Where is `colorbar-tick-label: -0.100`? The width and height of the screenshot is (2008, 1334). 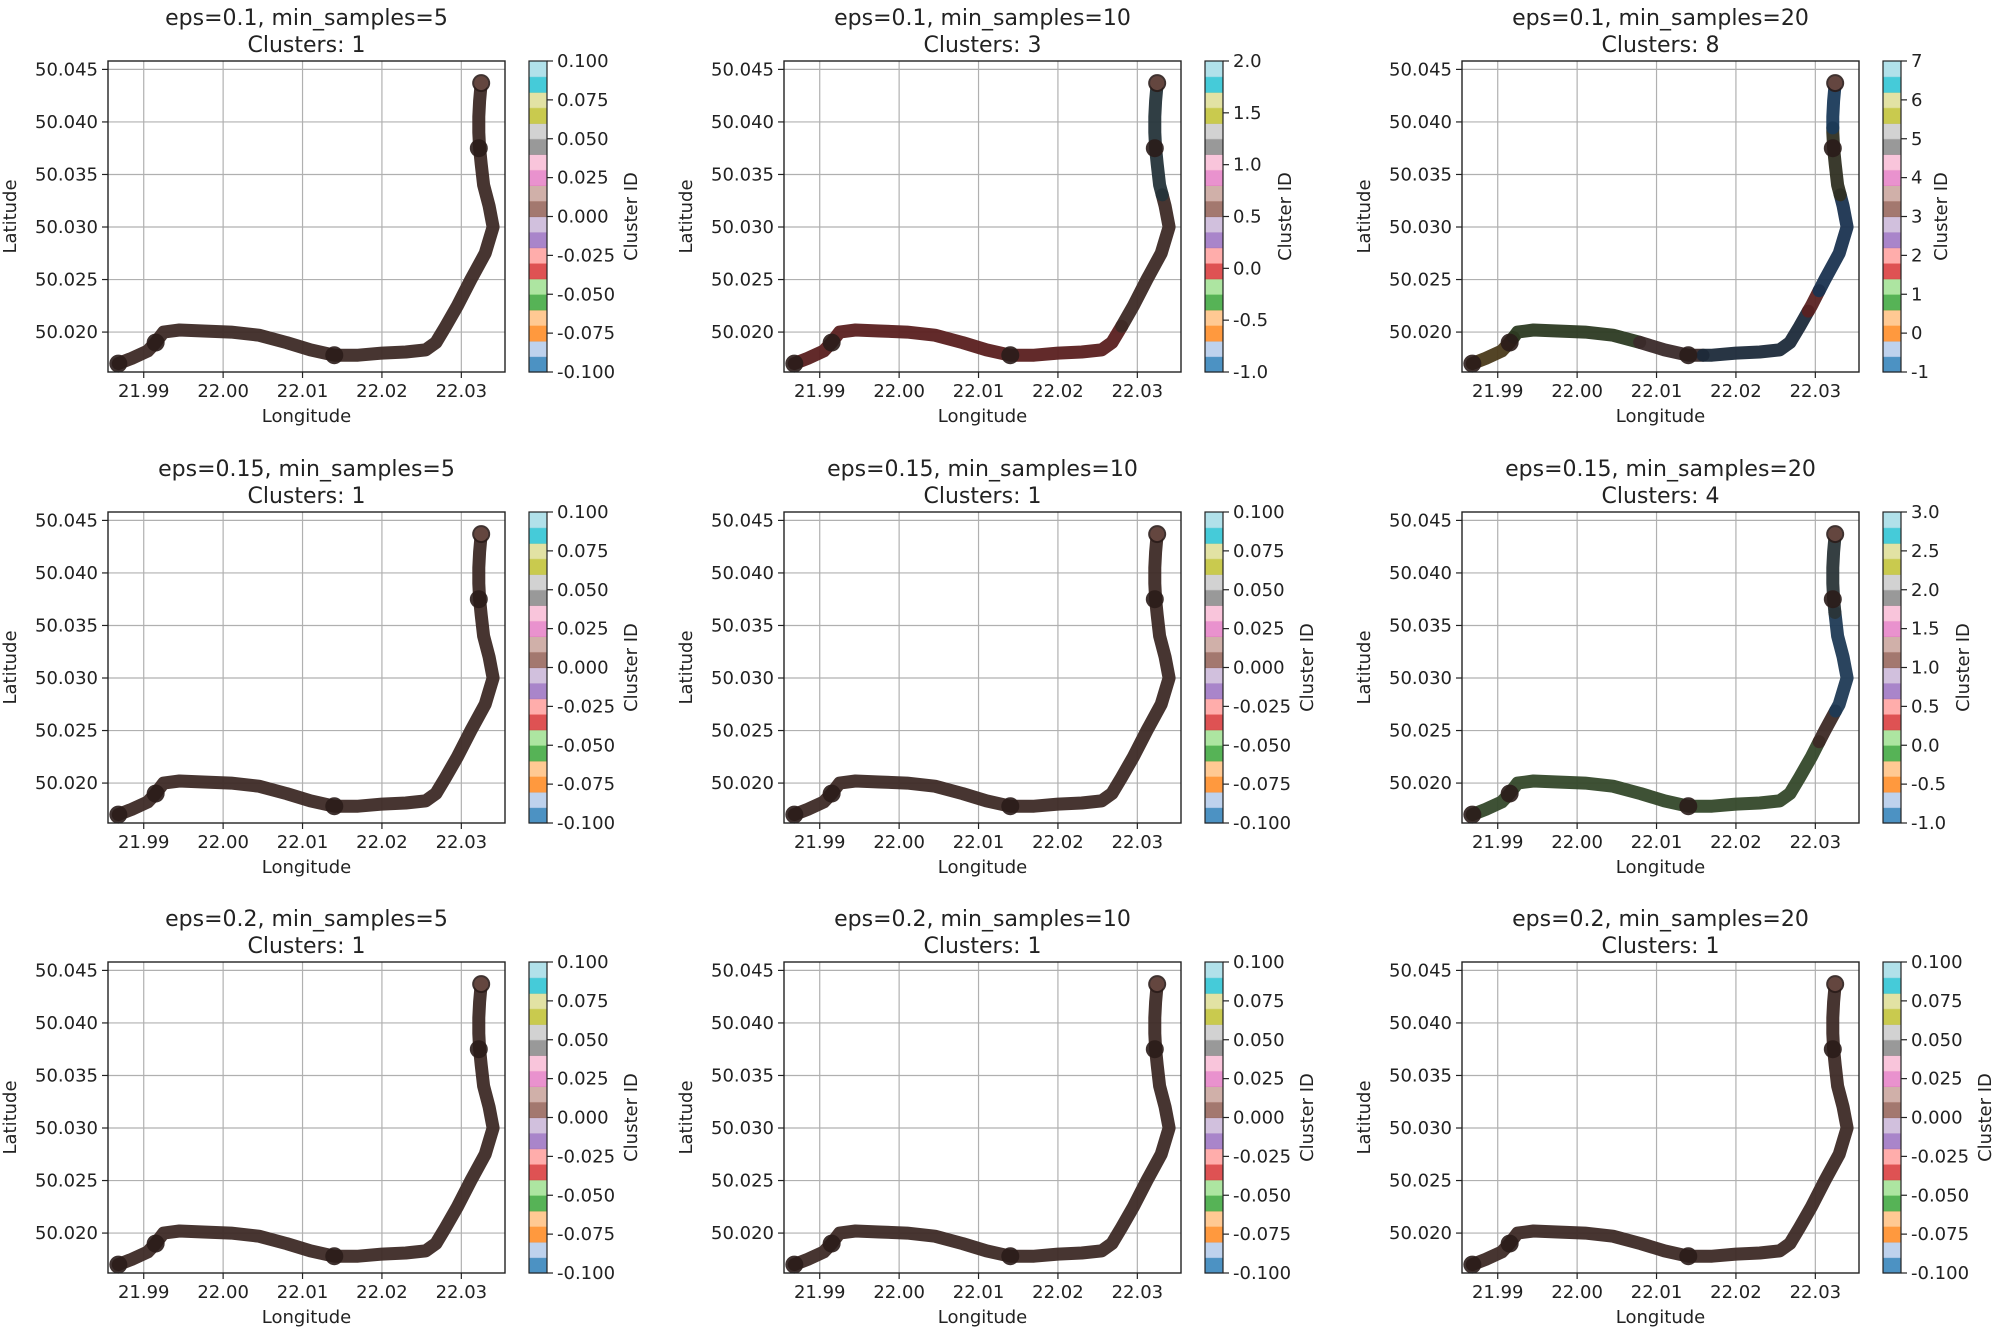 colorbar-tick-label: -0.100 is located at coordinates (586, 823).